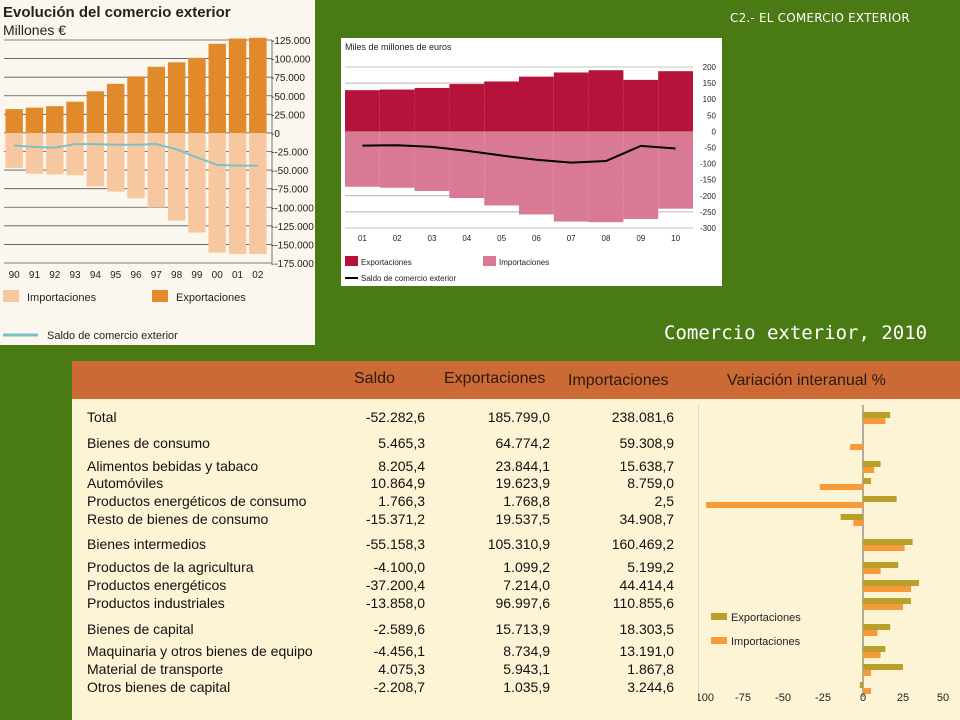 This screenshot has height=720, width=960. What do you see at coordinates (292, 264) in the screenshot?
I see `chart1-ytick-label: --175.000` at bounding box center [292, 264].